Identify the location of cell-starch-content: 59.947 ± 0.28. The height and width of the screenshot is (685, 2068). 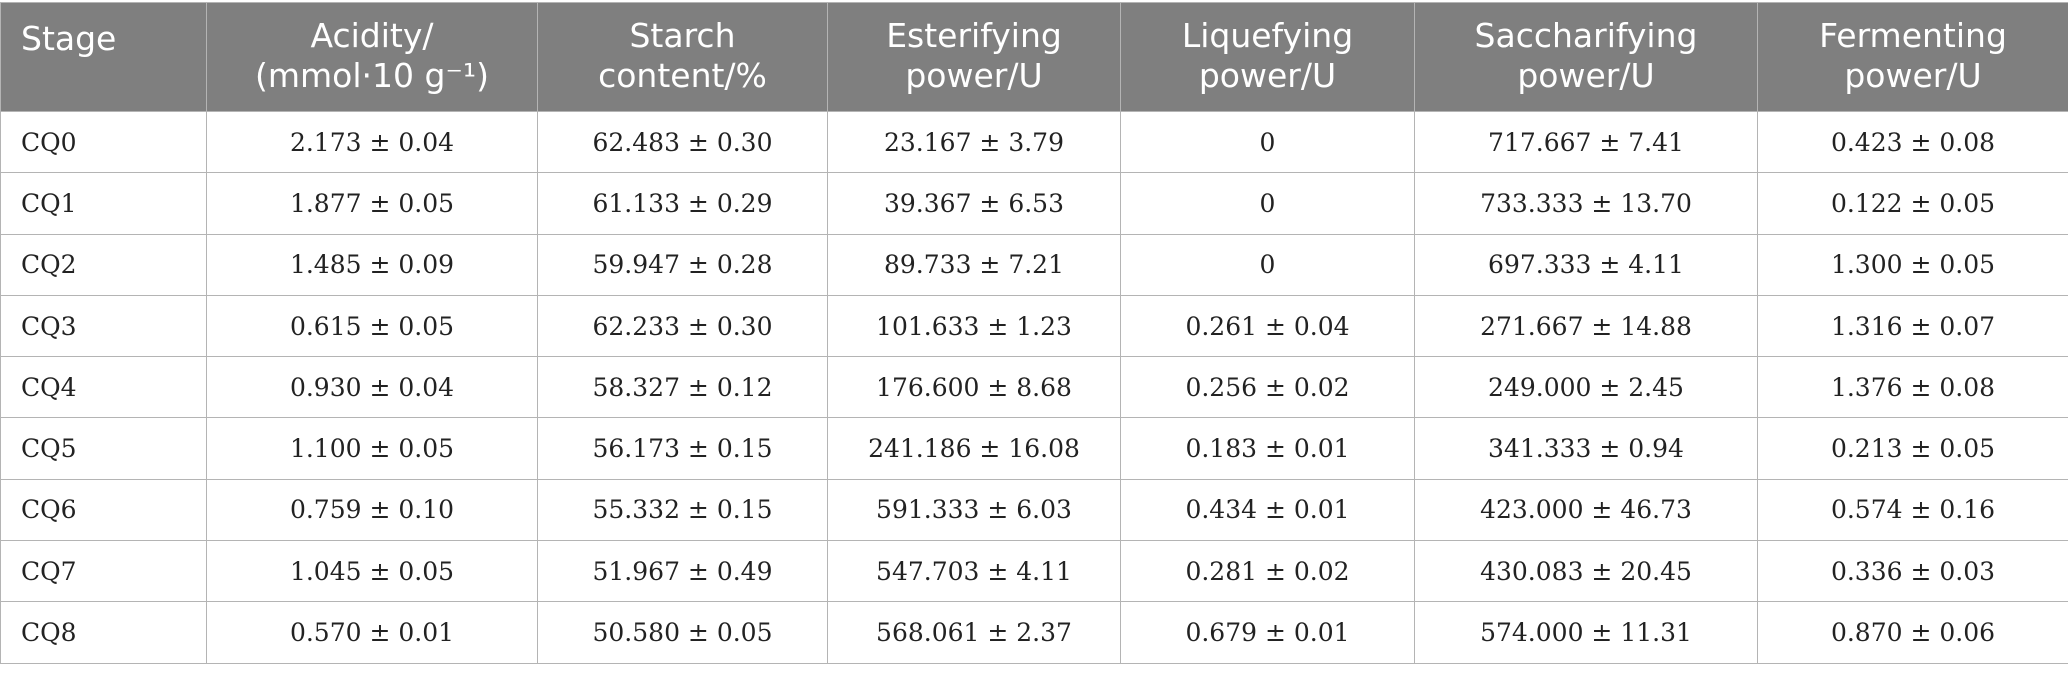
(682, 265).